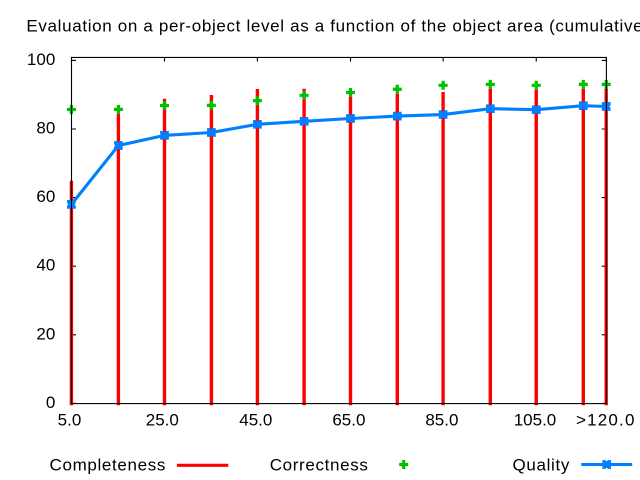  What do you see at coordinates (41, 59) in the screenshot?
I see `svg-text: 100` at bounding box center [41, 59].